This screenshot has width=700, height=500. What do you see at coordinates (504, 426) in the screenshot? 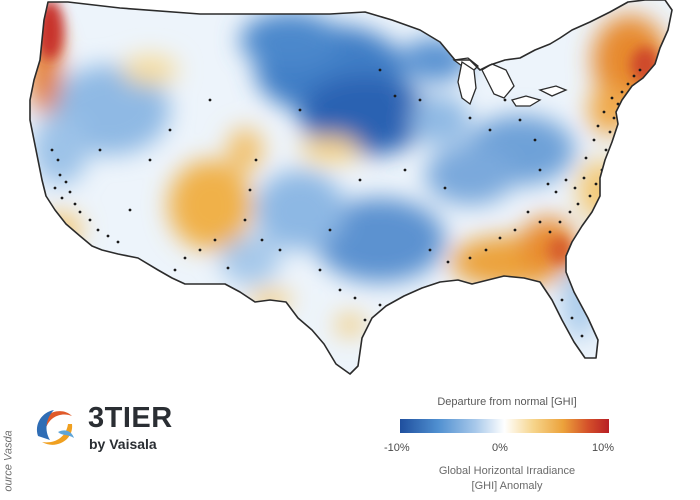
I see `legend-colorbar` at bounding box center [504, 426].